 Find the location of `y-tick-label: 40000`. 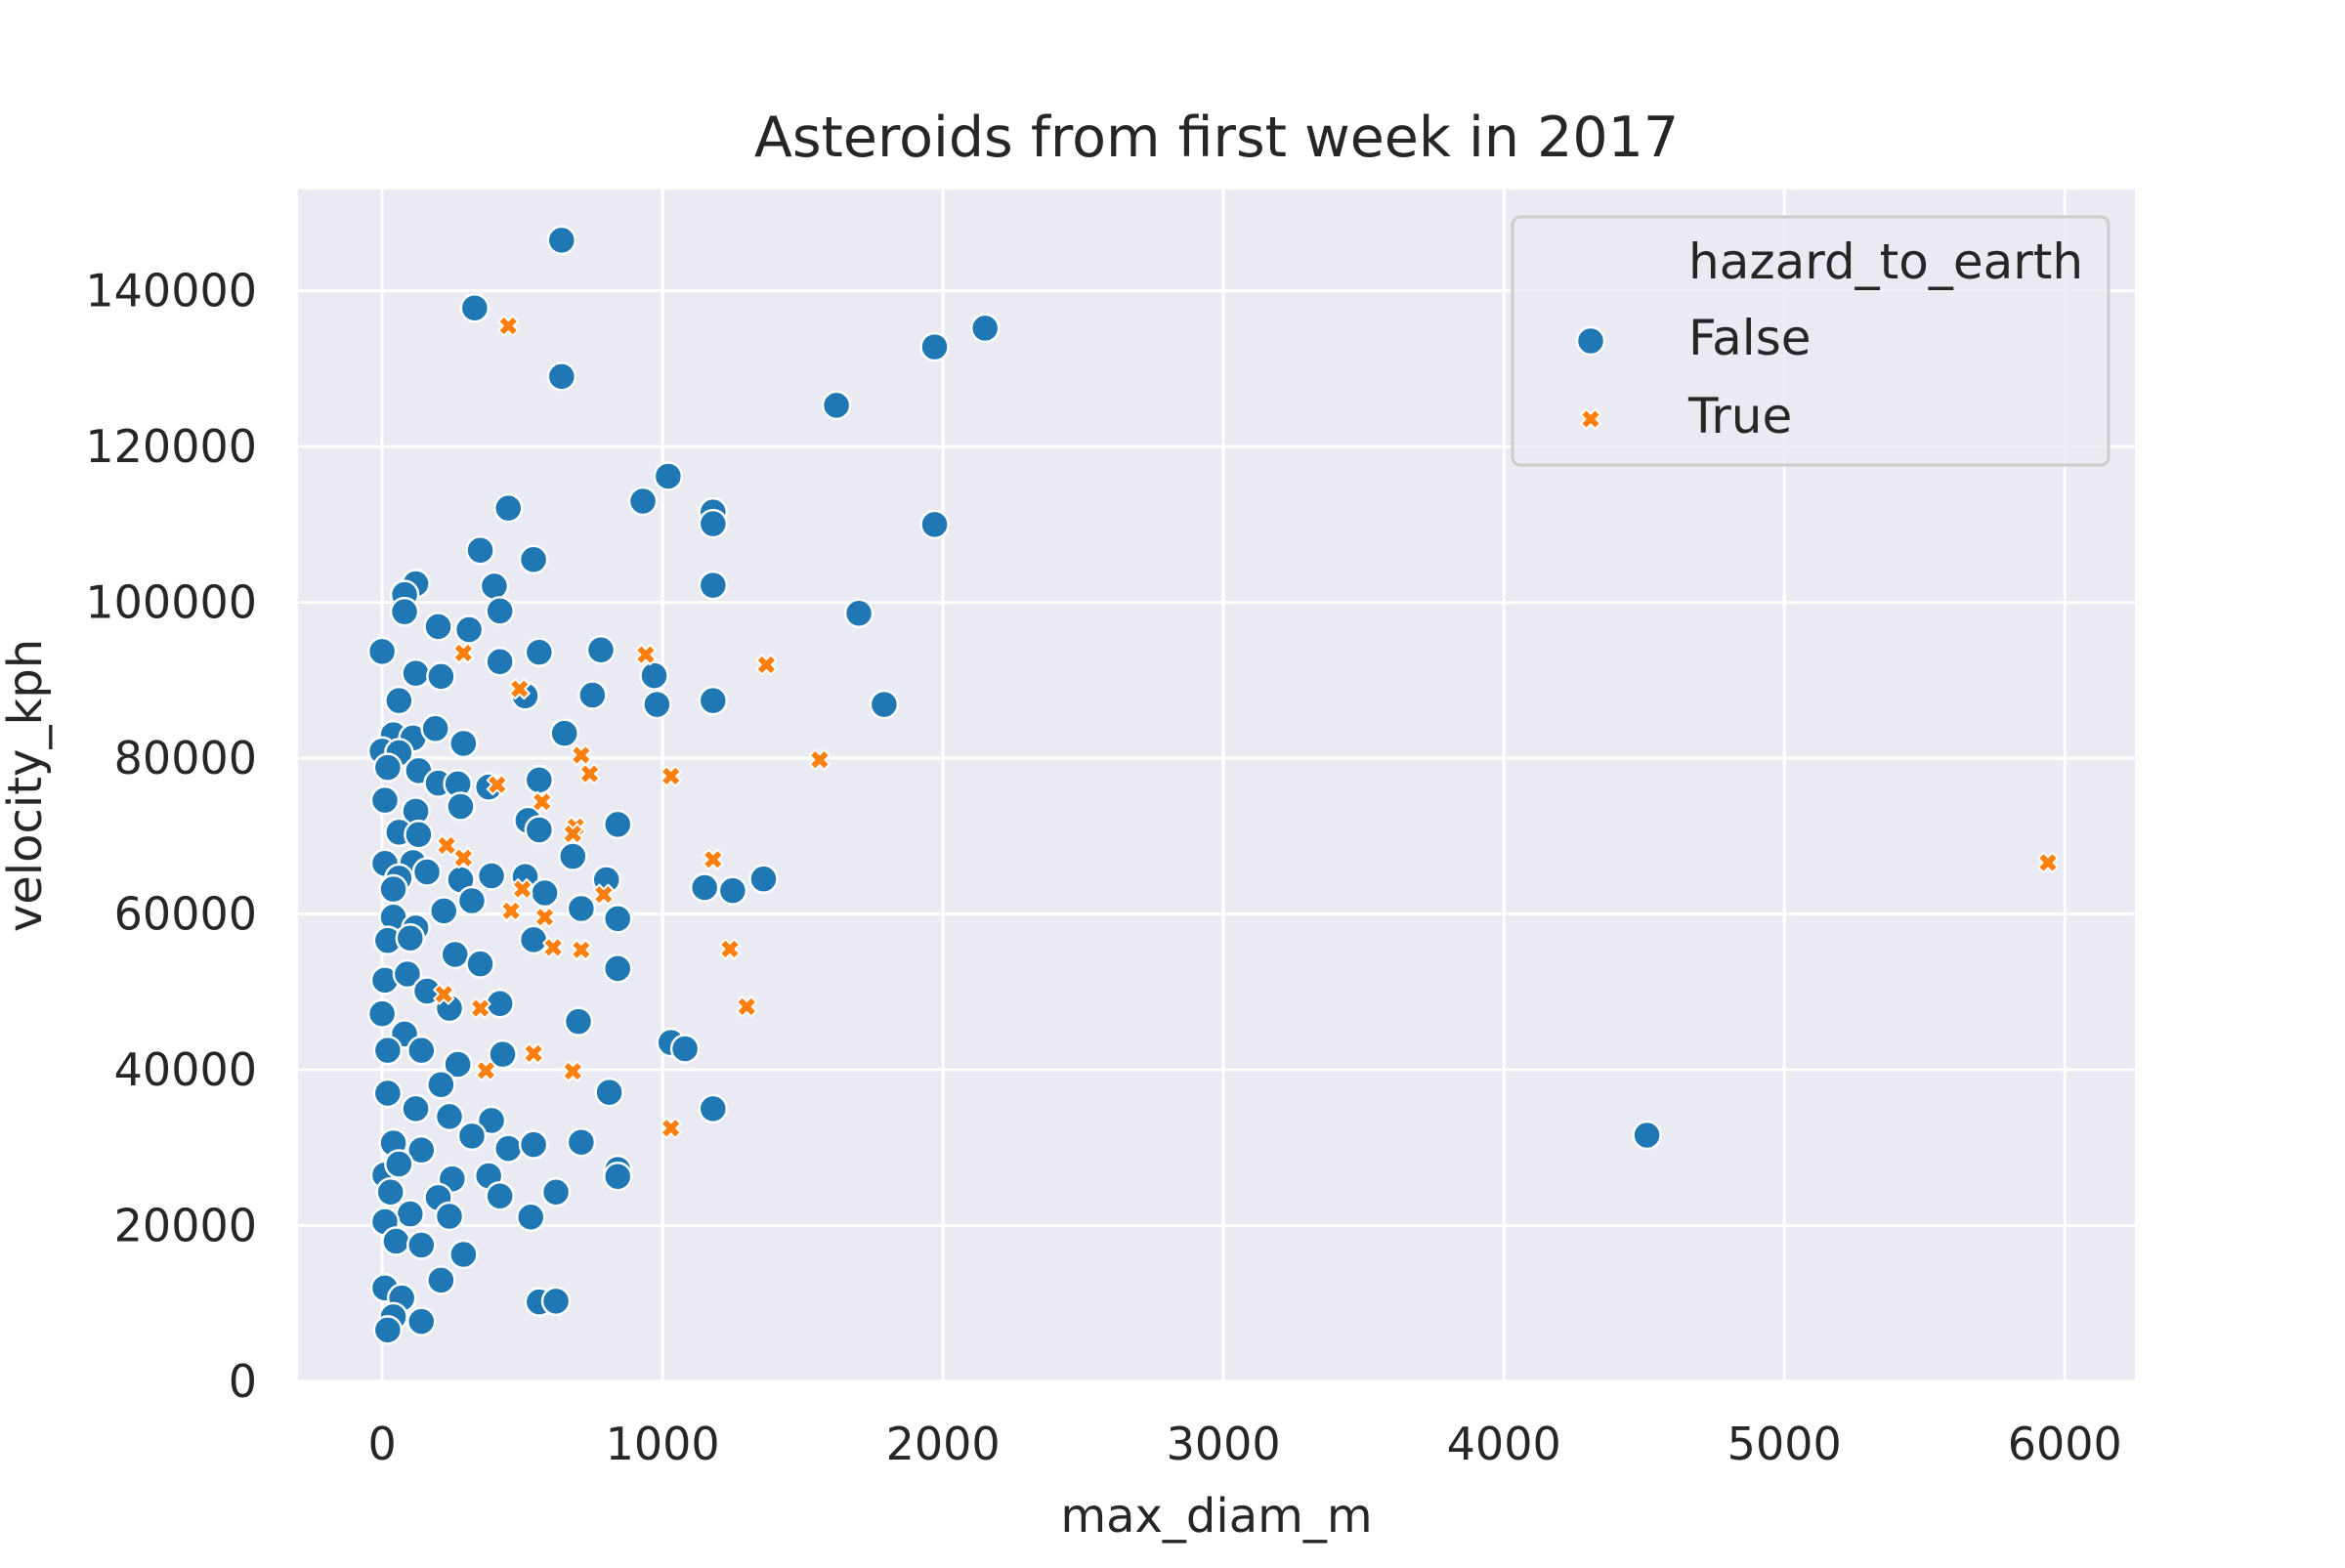

y-tick-label: 40000 is located at coordinates (185, 1069).